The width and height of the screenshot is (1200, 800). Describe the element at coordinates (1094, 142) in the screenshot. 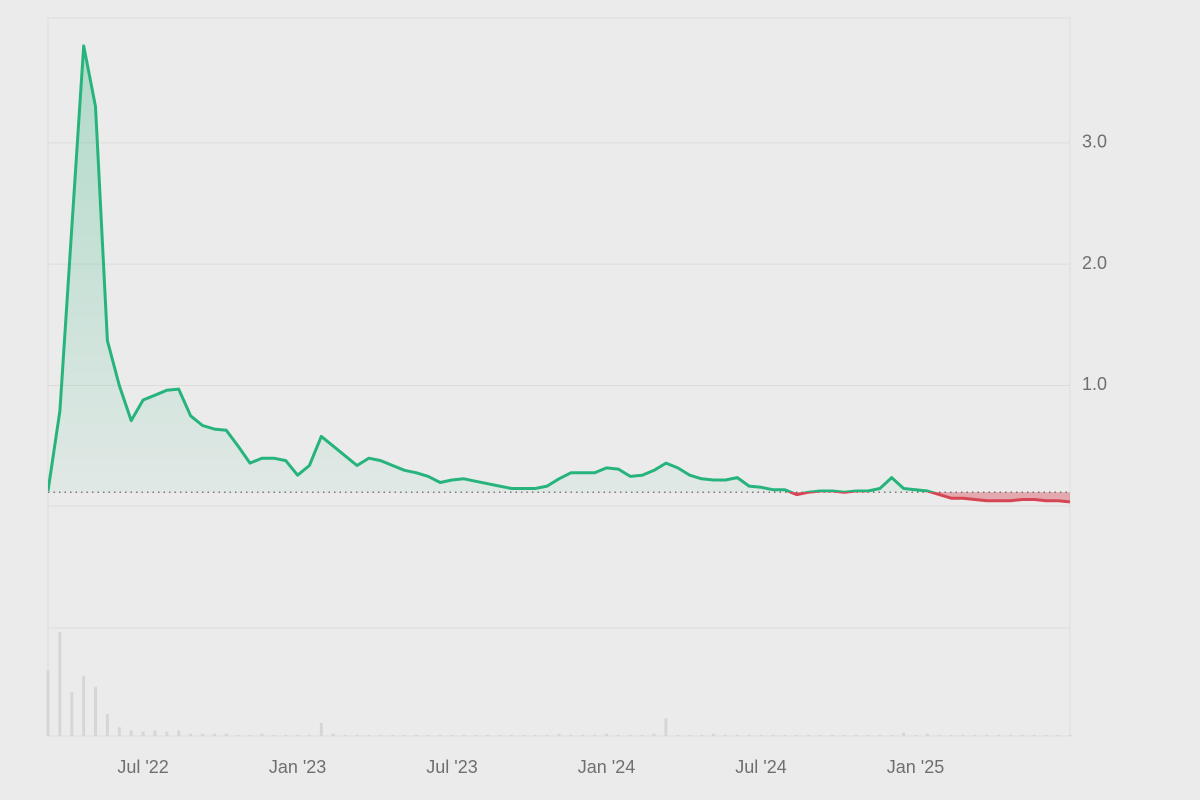

I see `y-tick-label: 3.0` at that location.